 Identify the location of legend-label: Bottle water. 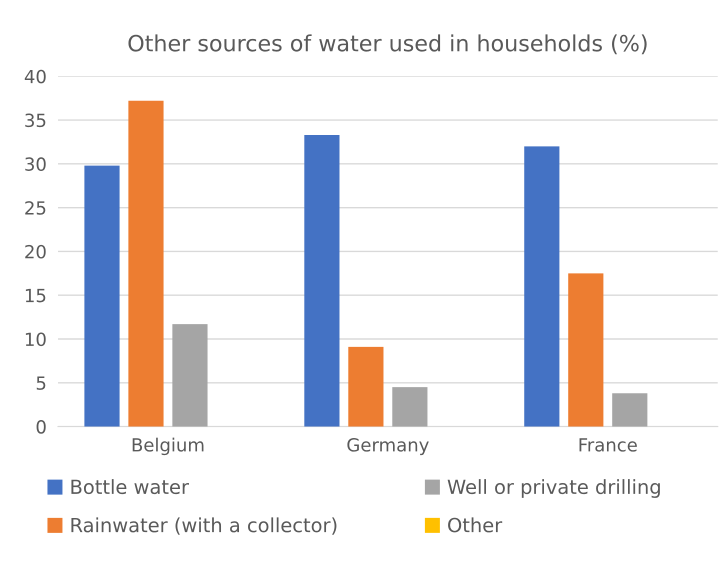
(130, 486).